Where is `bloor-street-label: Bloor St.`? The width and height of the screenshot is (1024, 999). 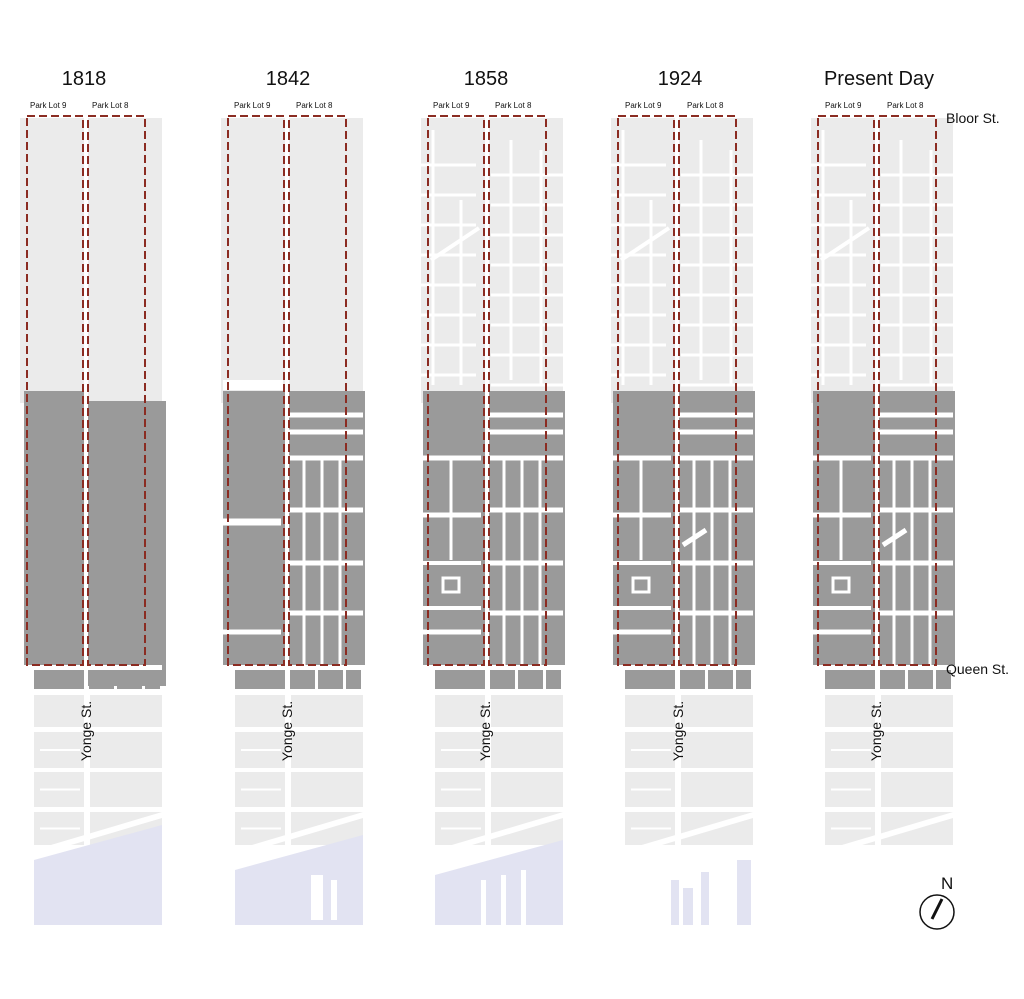 bloor-street-label: Bloor St. is located at coordinates (973, 118).